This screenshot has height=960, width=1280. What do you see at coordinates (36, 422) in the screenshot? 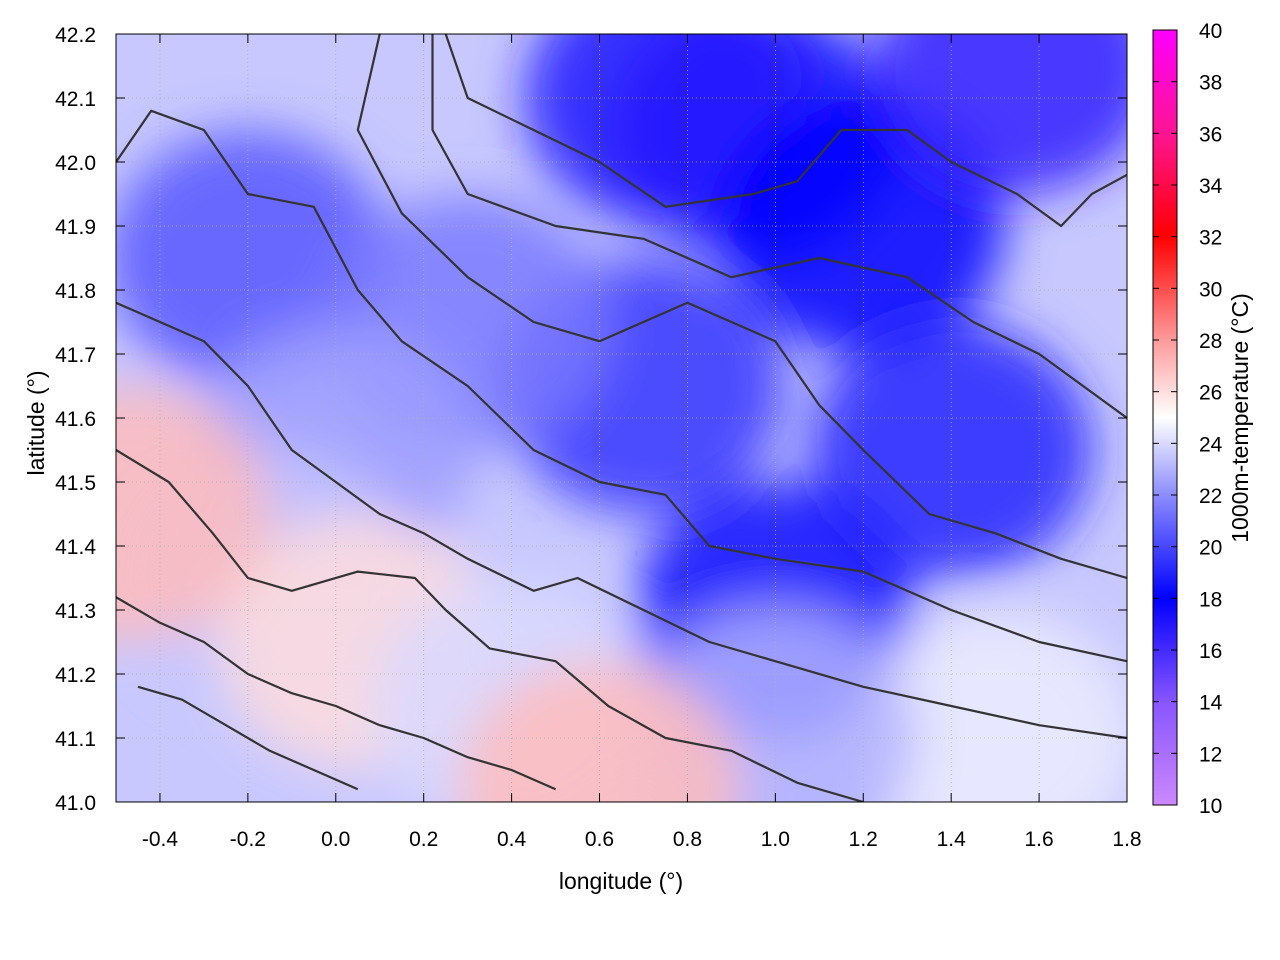
I see `y-axis-title: latitude (°)` at bounding box center [36, 422].